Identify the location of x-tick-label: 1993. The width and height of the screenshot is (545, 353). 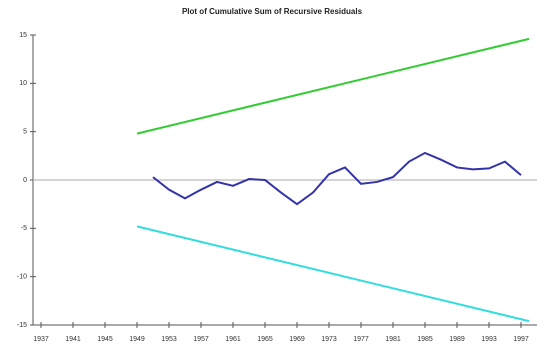
(489, 339).